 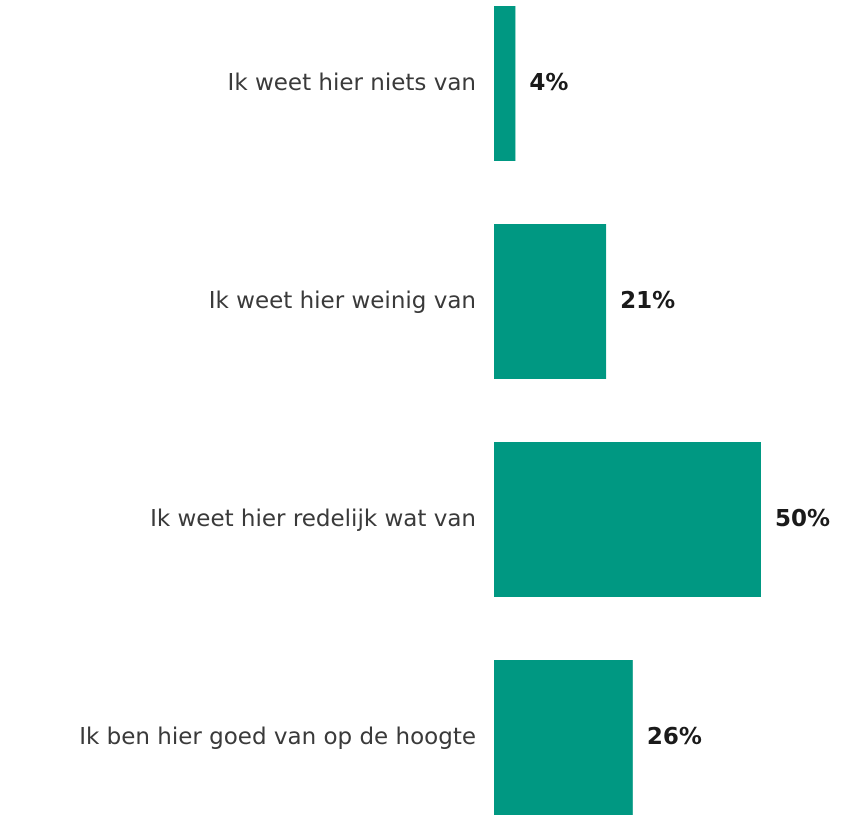 What do you see at coordinates (352, 83) in the screenshot?
I see `category-label-1: Ik weet hier niets van` at bounding box center [352, 83].